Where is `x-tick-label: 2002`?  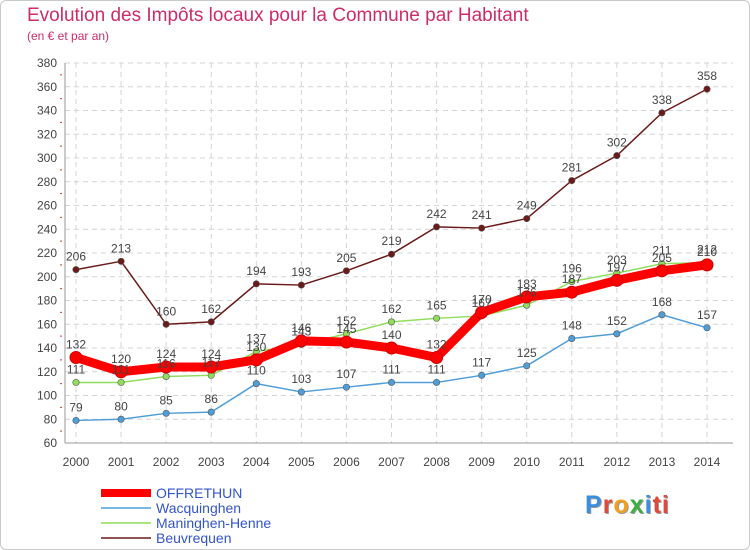
x-tick-label: 2002 is located at coordinates (166, 462).